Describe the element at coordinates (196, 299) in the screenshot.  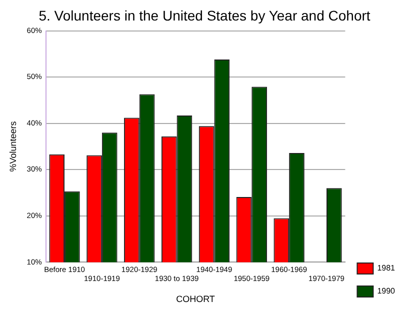
I see `x-axis-title: COHORT` at that location.